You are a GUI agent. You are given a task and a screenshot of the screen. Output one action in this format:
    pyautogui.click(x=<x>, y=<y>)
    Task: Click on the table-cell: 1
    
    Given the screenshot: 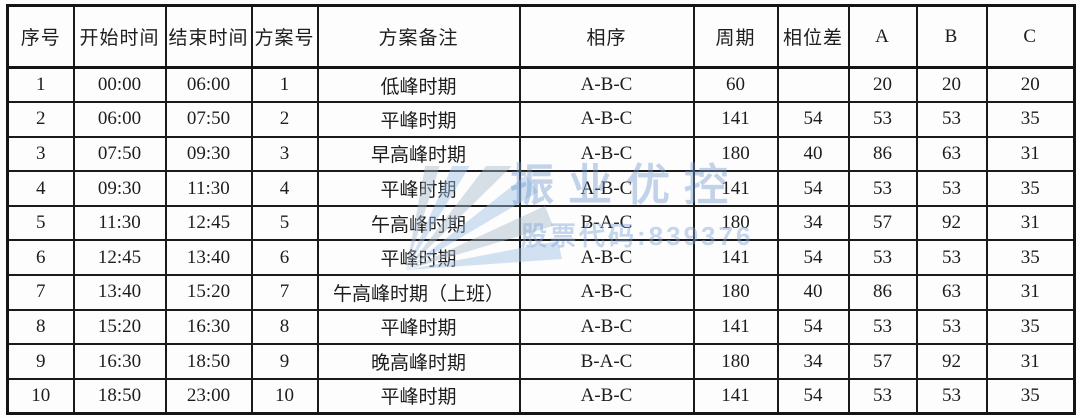 What is the action you would take?
    pyautogui.click(x=284, y=85)
    